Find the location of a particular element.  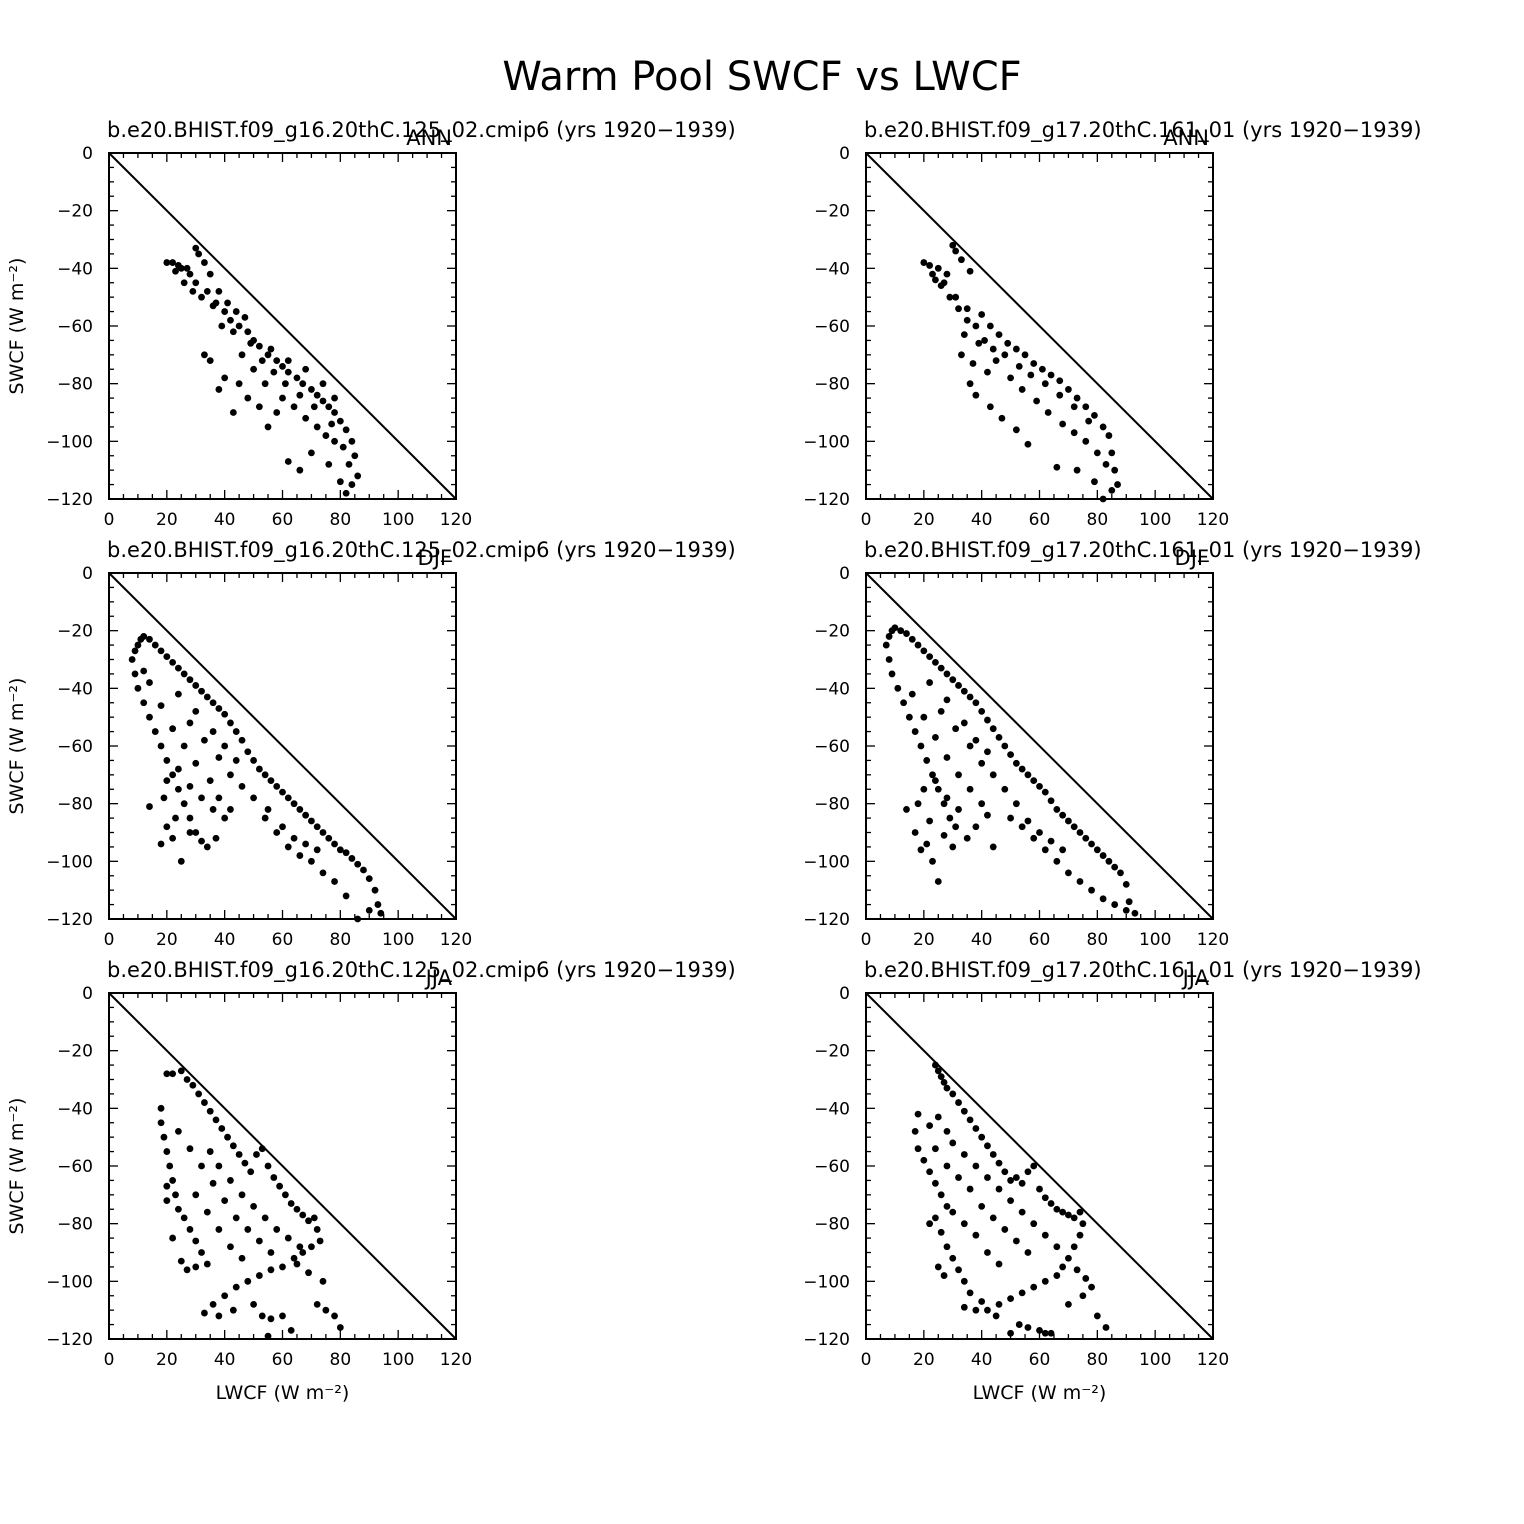

y-axis-label: SWCF (W m⁻²) is located at coordinates (17, 326).